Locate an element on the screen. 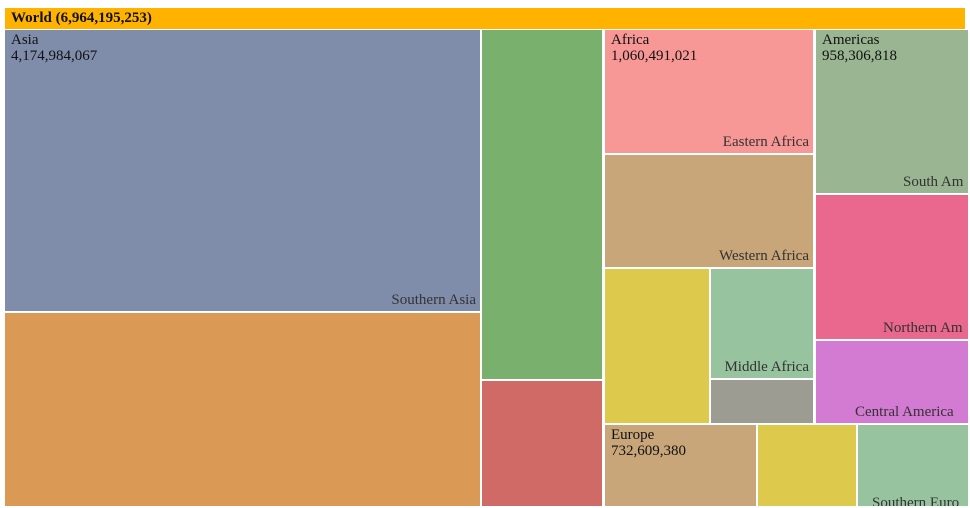  subregion-label: Western Africa is located at coordinates (764, 256).